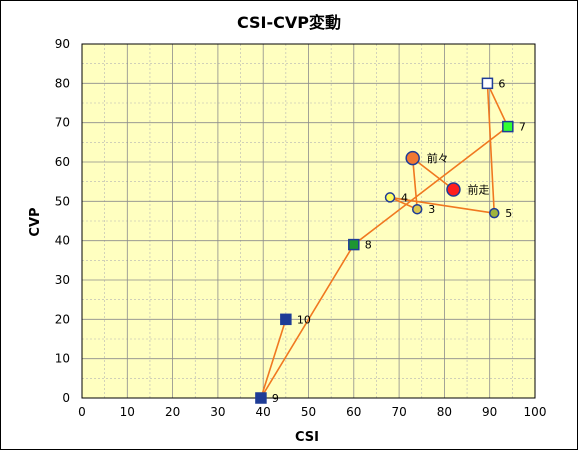 This screenshot has height=450, width=578. Describe the element at coordinates (489, 412) in the screenshot. I see `x-tick-label: 90` at that location.